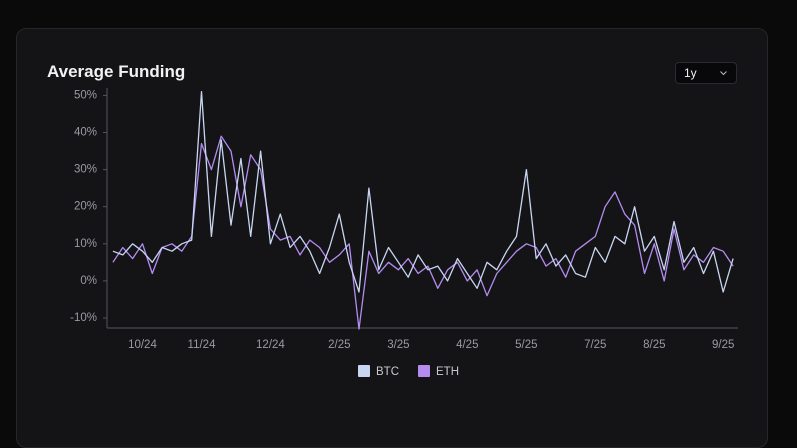 The image size is (797, 448). Describe the element at coordinates (270, 345) in the screenshot. I see `x-tick-label: 12/24` at that location.